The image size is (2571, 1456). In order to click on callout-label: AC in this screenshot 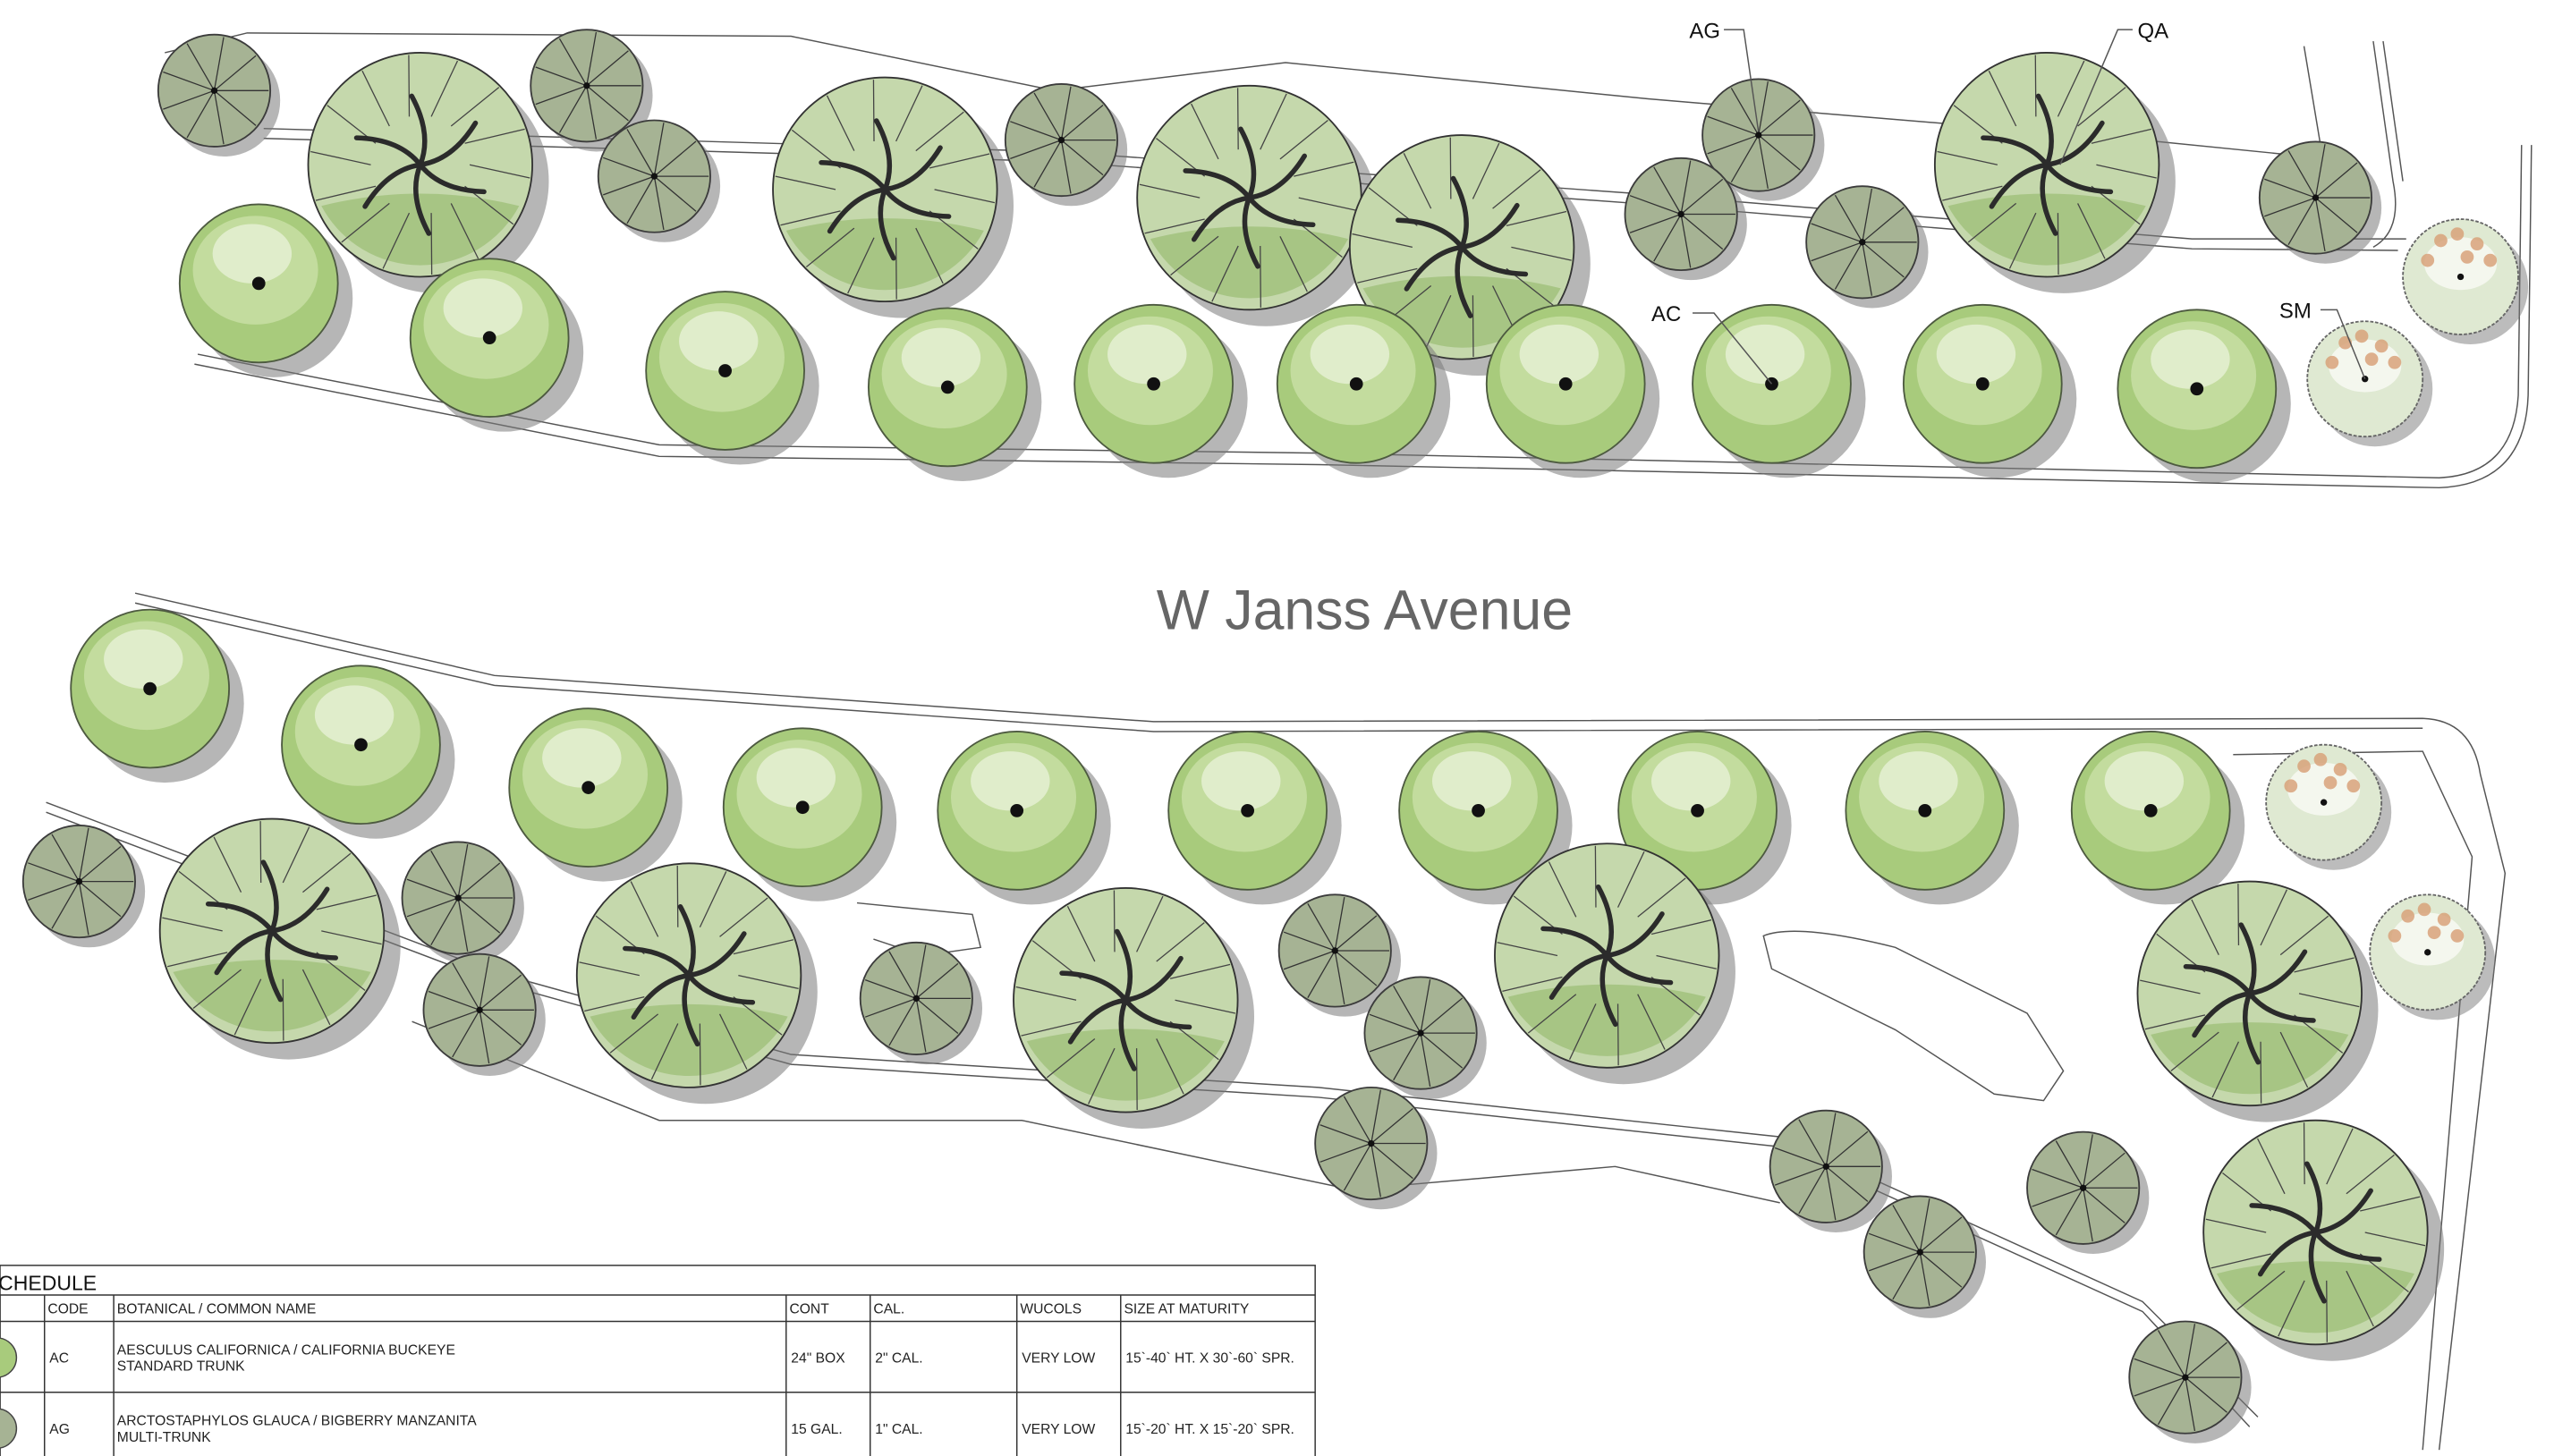, I will do `click(1666, 314)`.